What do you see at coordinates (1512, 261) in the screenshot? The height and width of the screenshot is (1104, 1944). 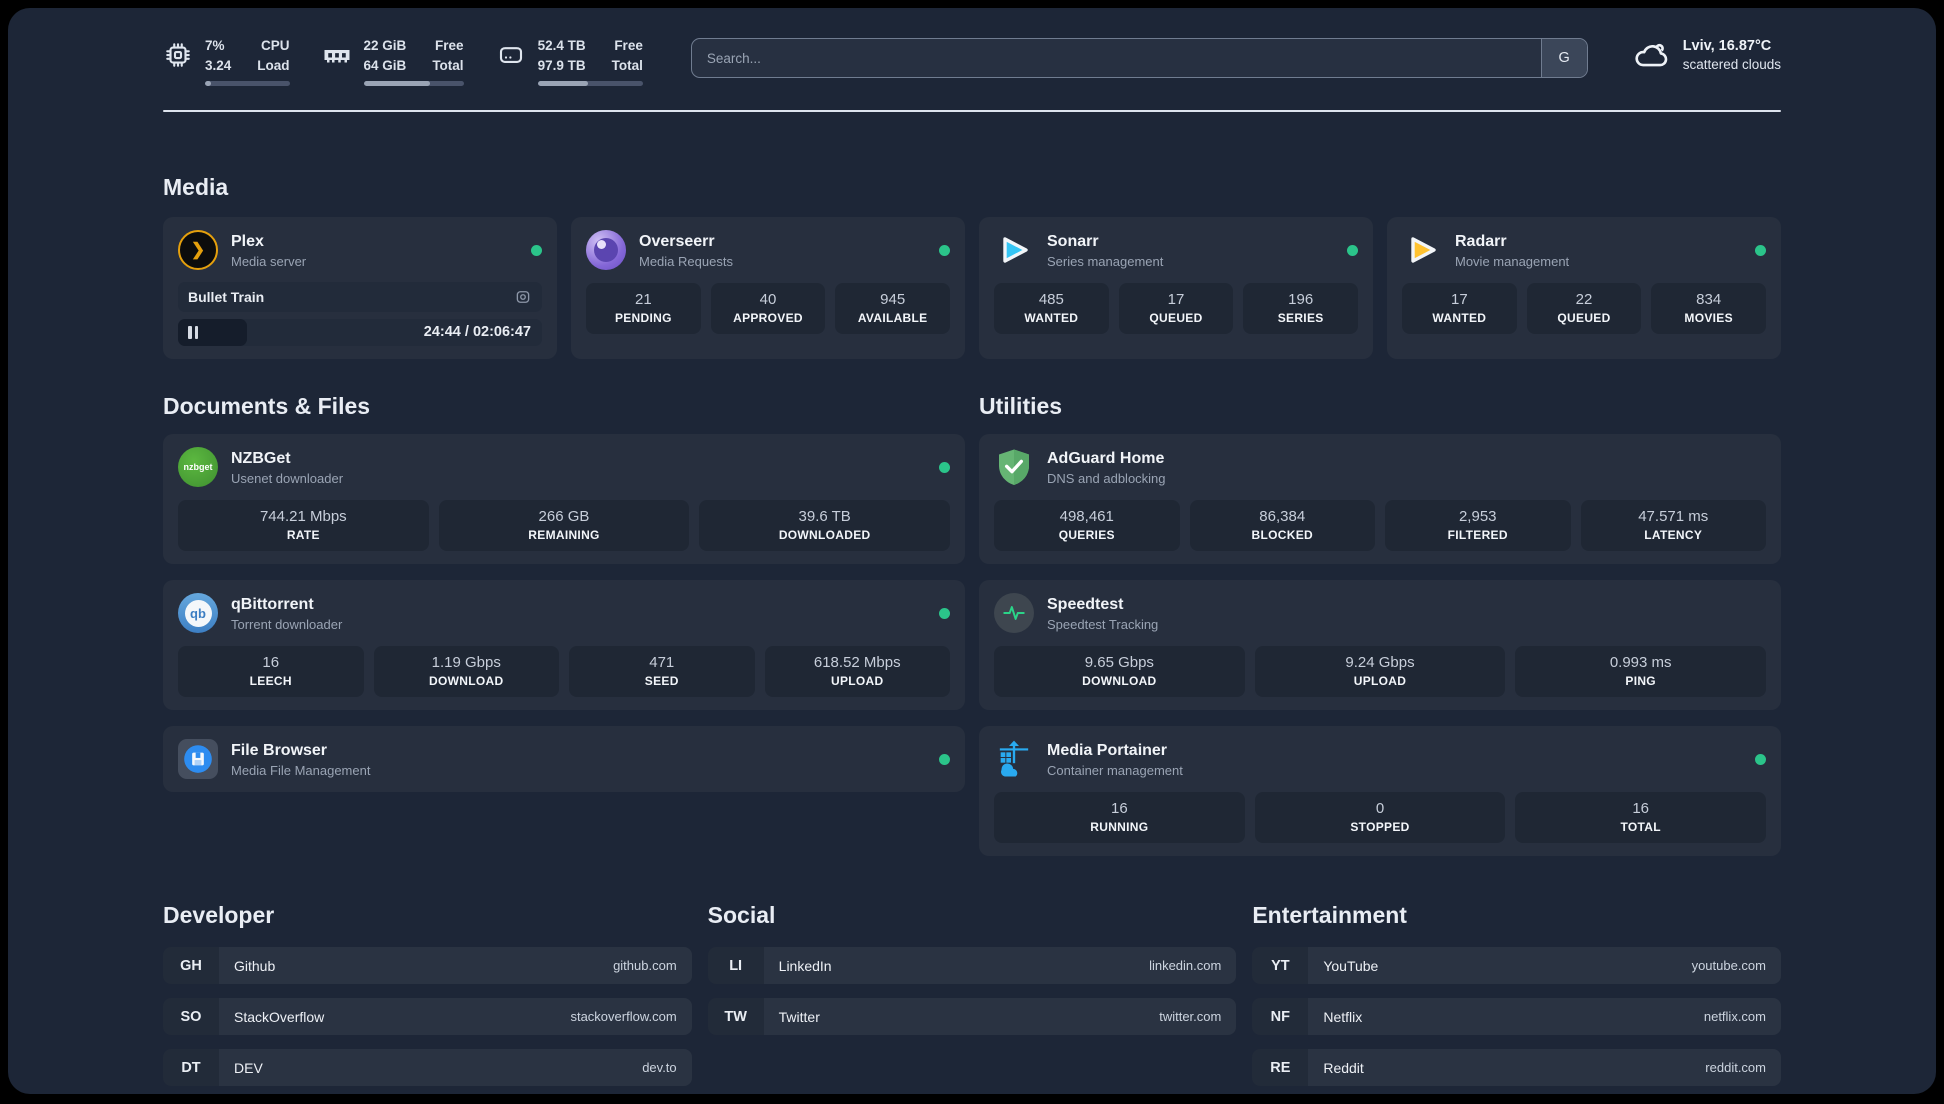 I see `app-subtitle: Movie management` at bounding box center [1512, 261].